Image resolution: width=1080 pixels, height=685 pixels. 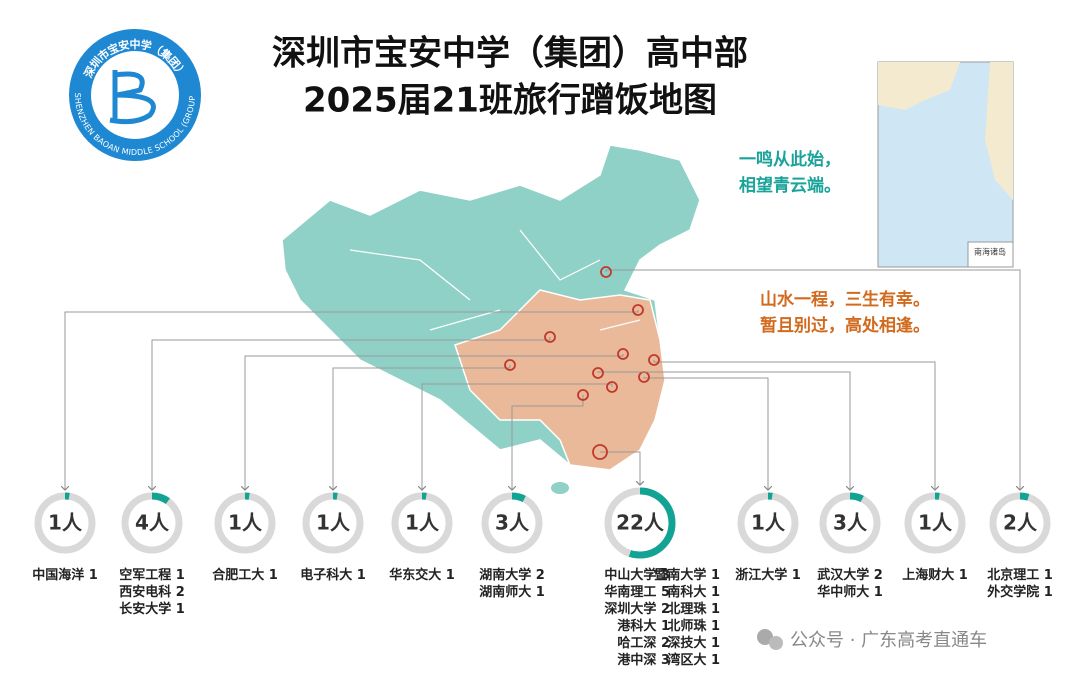 I want to click on school-entry: 北京理工 1, so click(x=1020, y=575).